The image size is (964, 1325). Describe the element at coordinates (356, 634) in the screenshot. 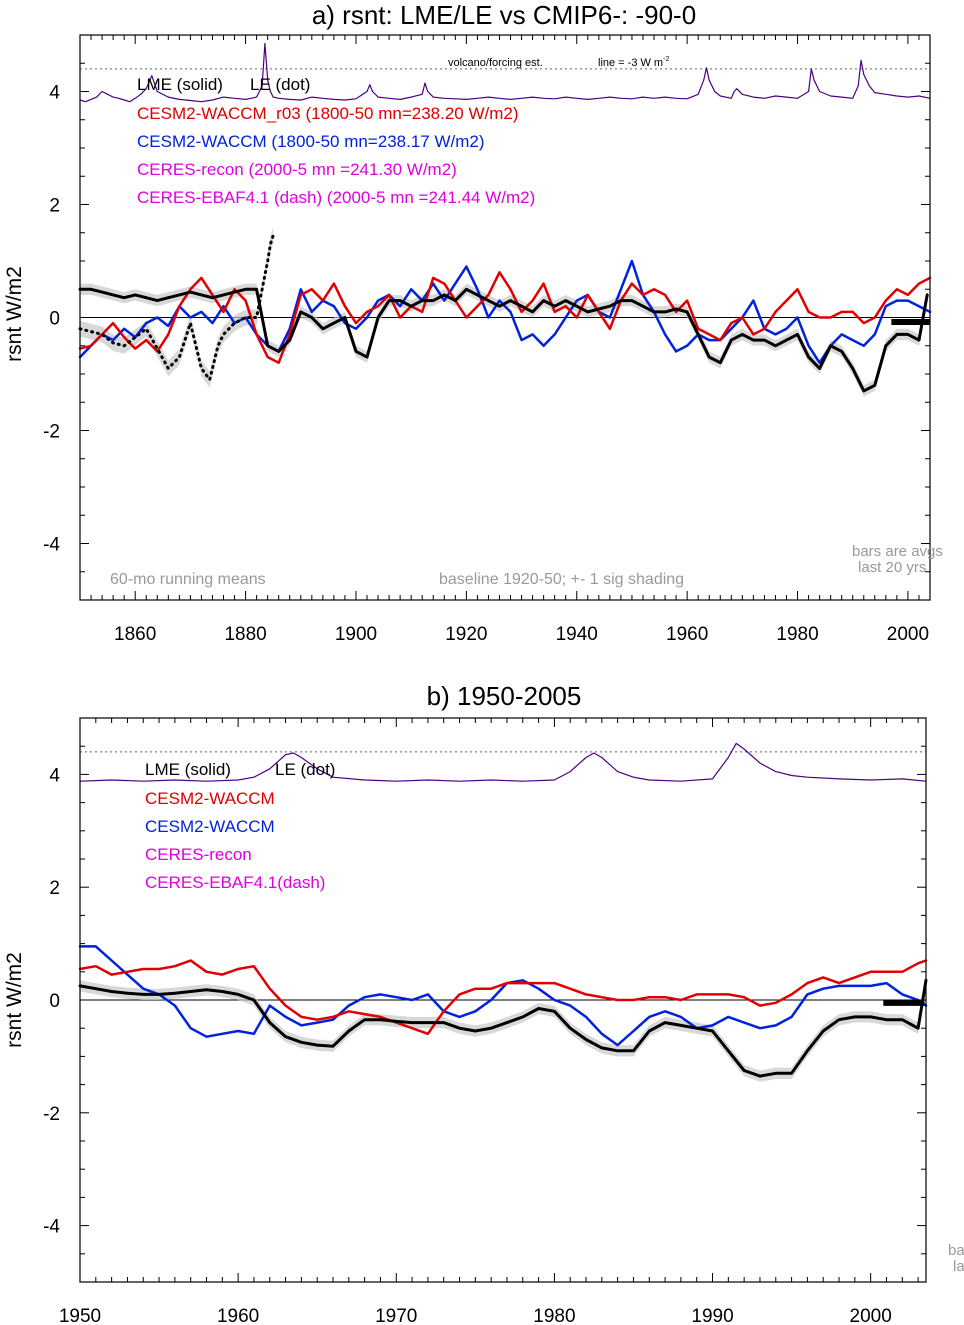

I see `x-tick-label: 1900` at that location.